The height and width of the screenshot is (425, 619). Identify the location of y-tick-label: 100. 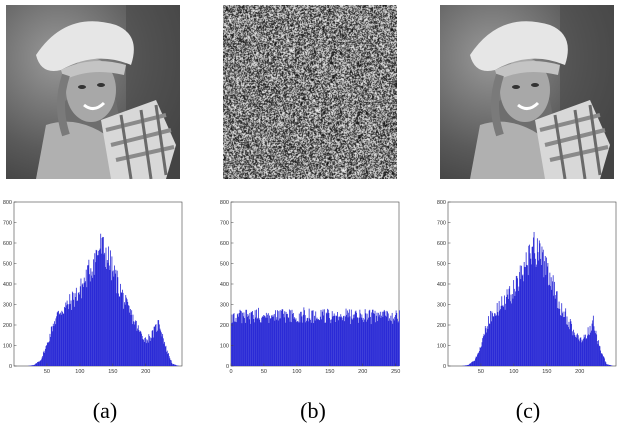
(224, 347).